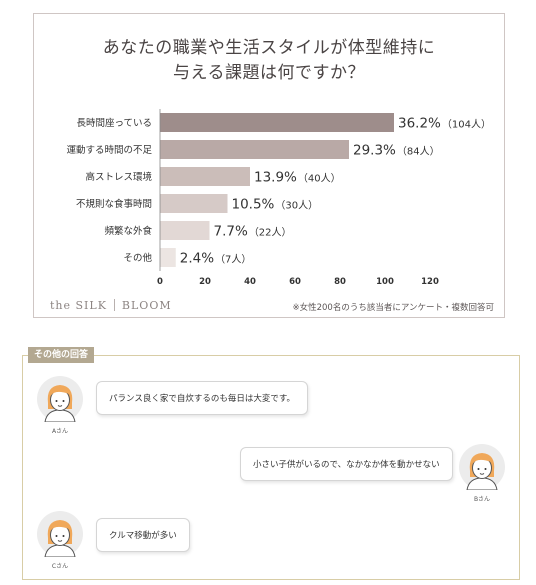  What do you see at coordinates (466, 125) in the screenshot?
I see `value-label-count: （104人）` at bounding box center [466, 125].